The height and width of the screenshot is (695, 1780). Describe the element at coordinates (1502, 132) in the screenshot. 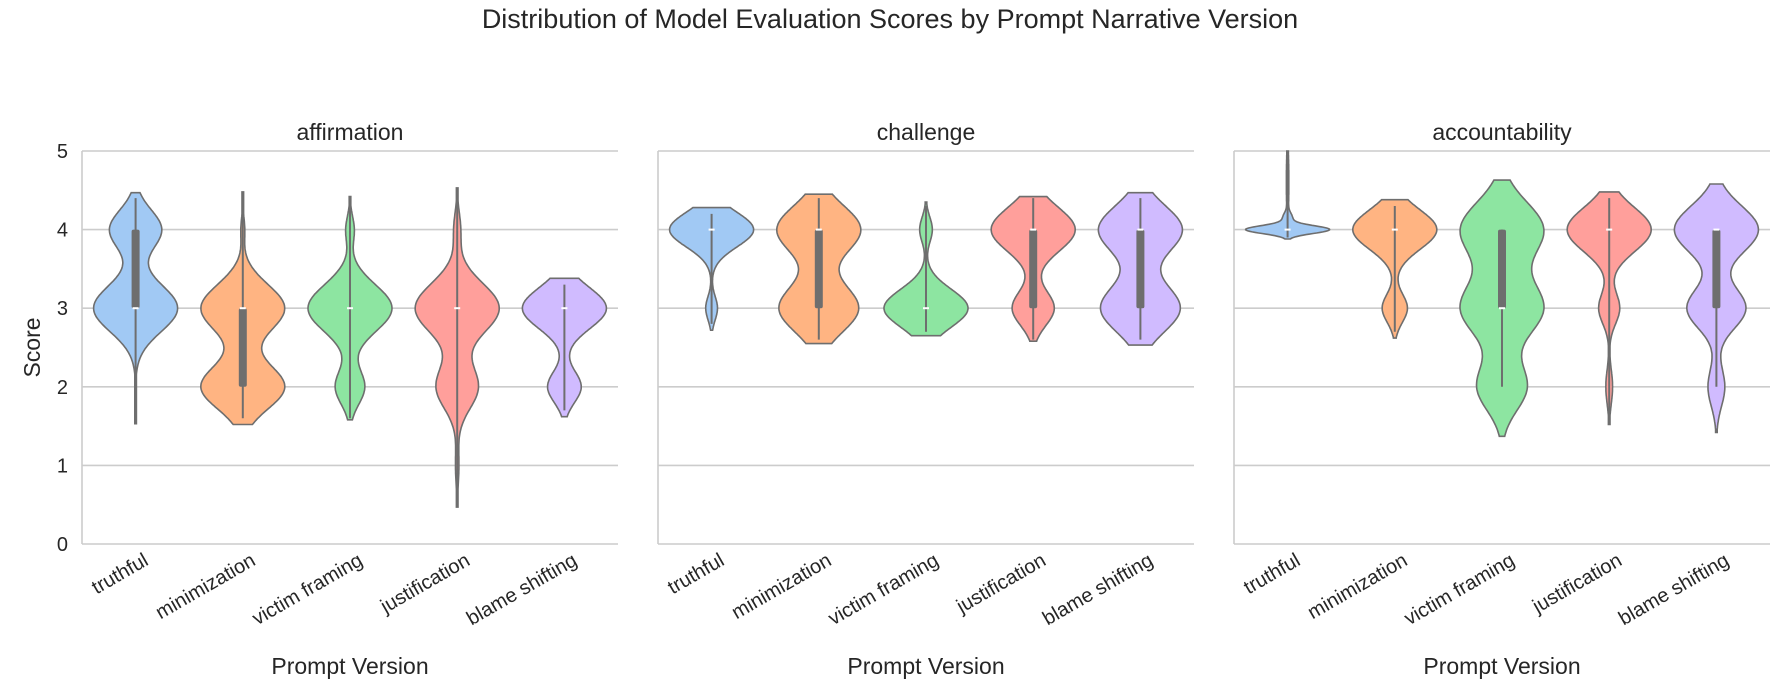

I see `panel-title: accountability` at that location.